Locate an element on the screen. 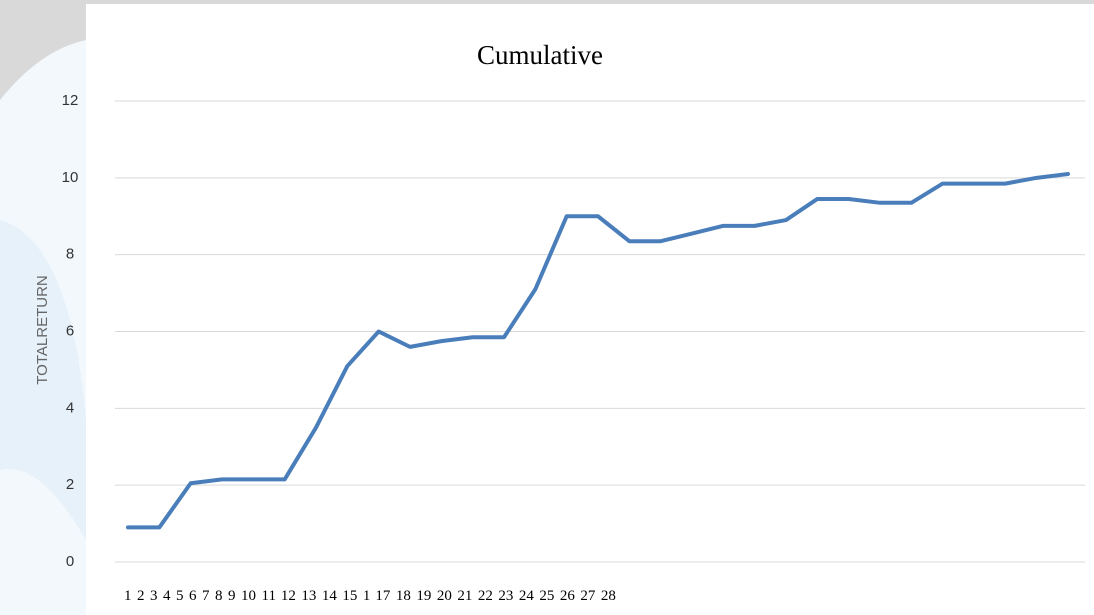  y-tick-label: 8 is located at coordinates (70, 254).